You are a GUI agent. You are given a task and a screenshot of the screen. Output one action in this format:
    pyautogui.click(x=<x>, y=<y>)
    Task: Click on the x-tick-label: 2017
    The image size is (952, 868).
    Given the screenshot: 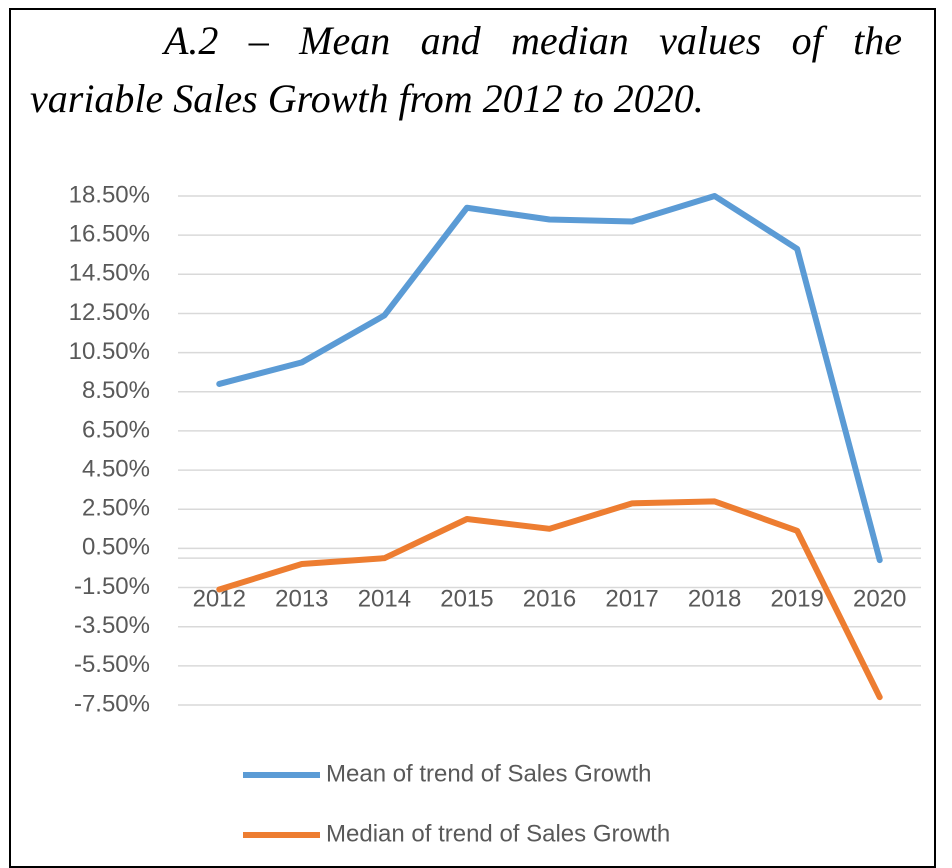 What is the action you would take?
    pyautogui.click(x=631, y=599)
    